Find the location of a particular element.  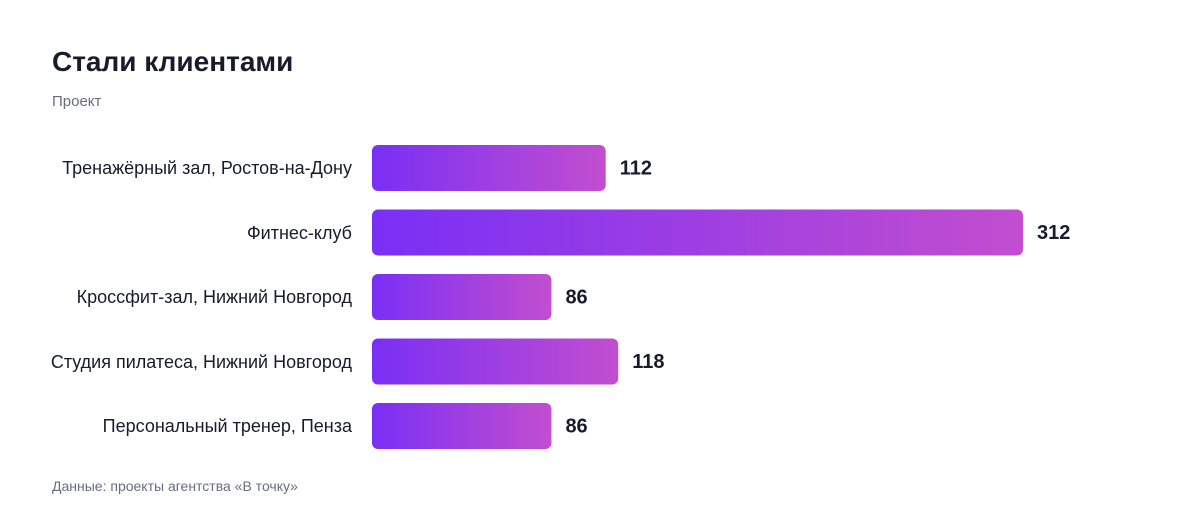

chart-subtitle: Проект is located at coordinates (77, 101).